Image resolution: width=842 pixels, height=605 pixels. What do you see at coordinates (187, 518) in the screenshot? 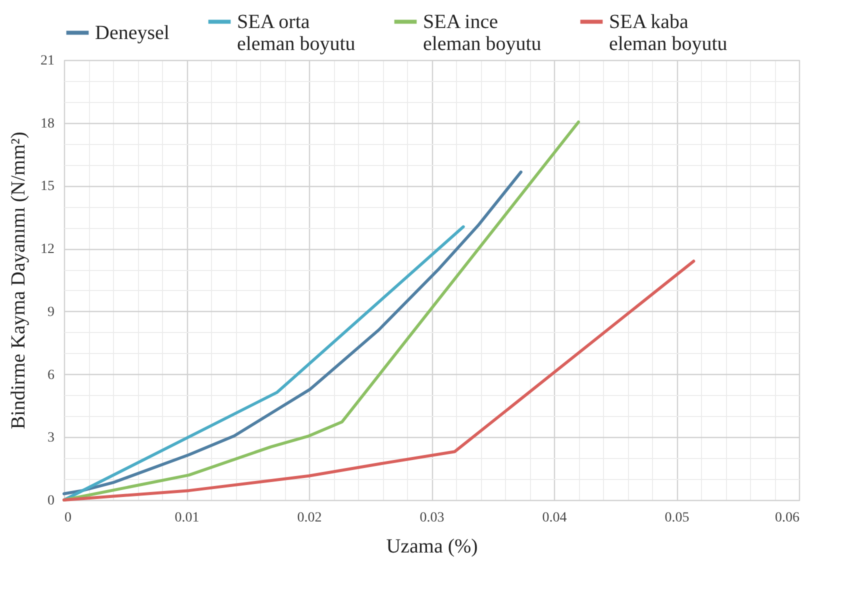
I see `x-tick-label: 0.01` at bounding box center [187, 518].